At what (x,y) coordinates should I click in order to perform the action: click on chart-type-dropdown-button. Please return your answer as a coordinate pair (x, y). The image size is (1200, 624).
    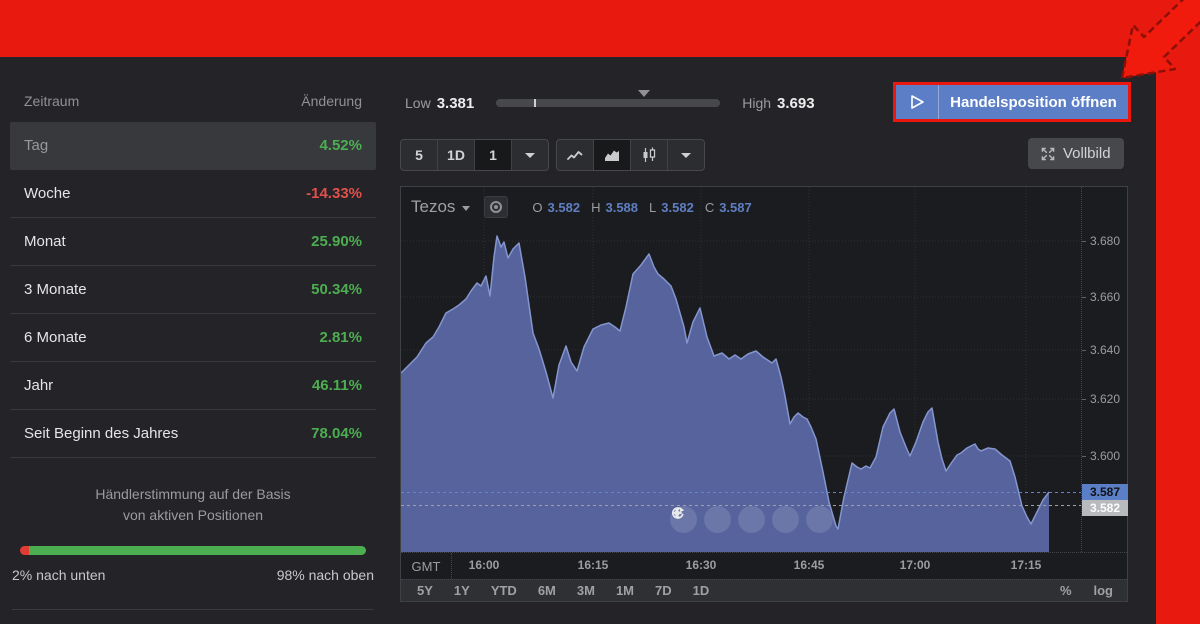
    Looking at the image, I should click on (686, 155).